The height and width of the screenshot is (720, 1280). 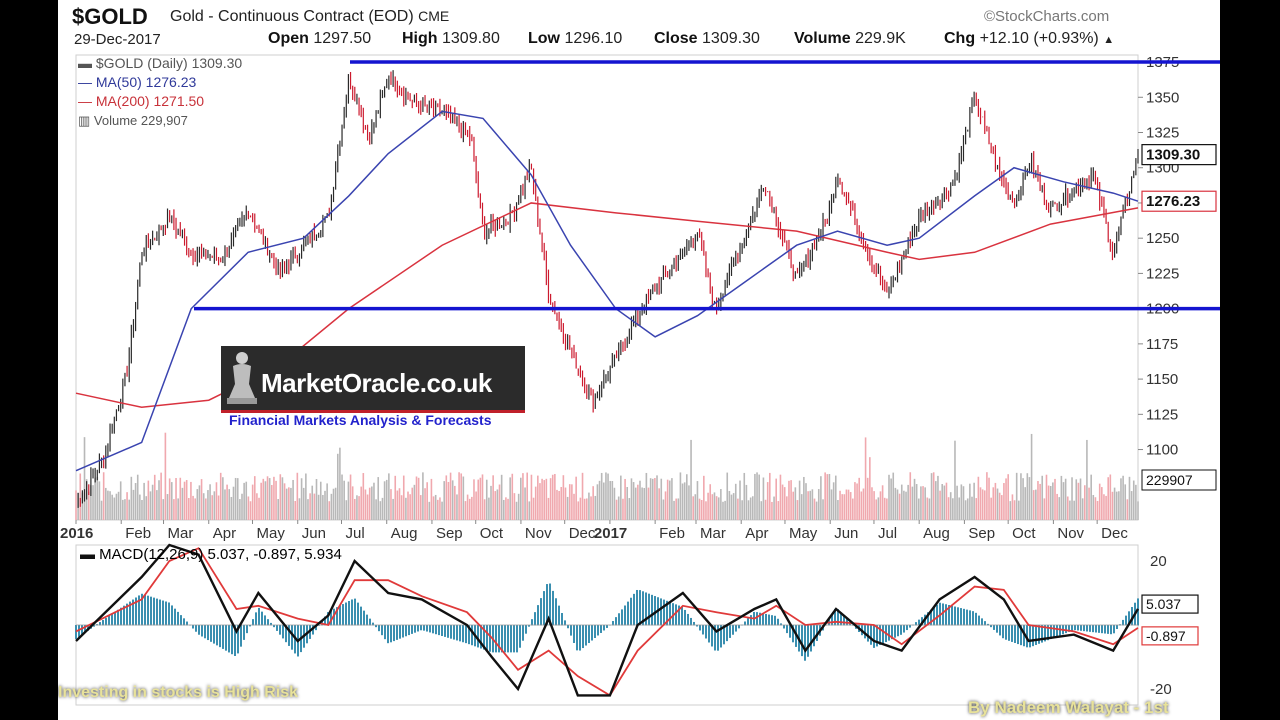 I want to click on volume-tag: 229907, so click(x=1169, y=480).